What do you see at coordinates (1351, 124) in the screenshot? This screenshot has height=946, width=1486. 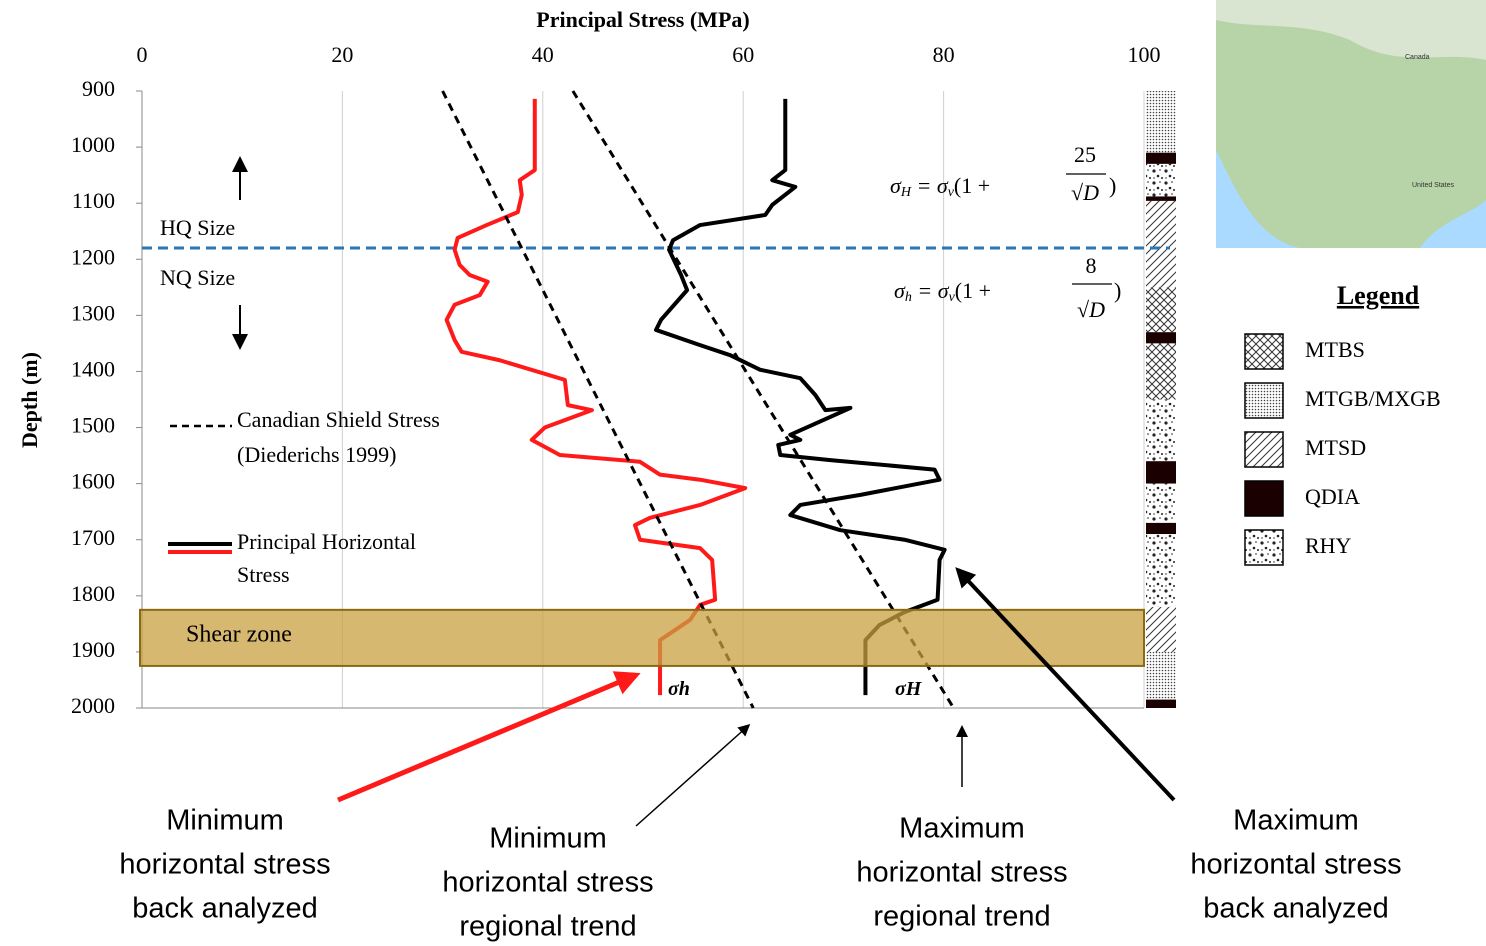 I see `map-thumbnail: Canada United States` at bounding box center [1351, 124].